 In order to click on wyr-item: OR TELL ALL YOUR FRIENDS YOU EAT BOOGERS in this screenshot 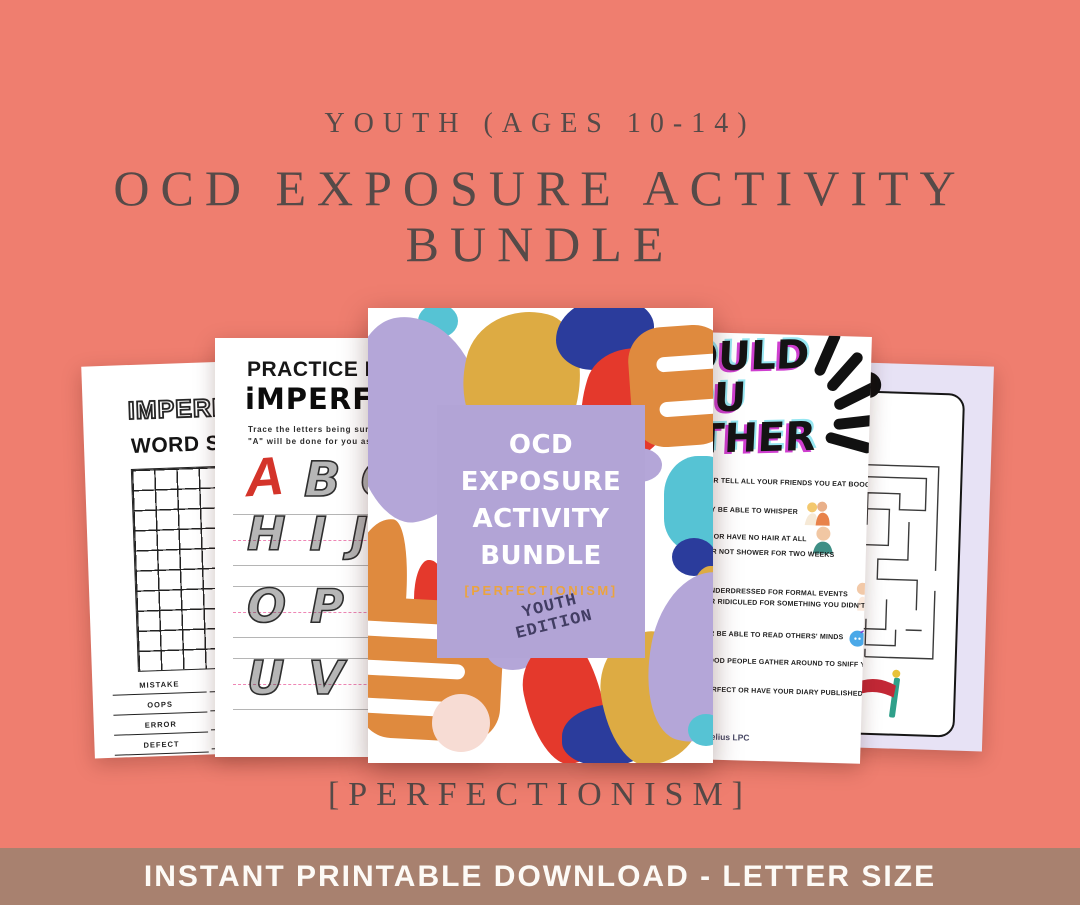, I will do `click(790, 483)`.